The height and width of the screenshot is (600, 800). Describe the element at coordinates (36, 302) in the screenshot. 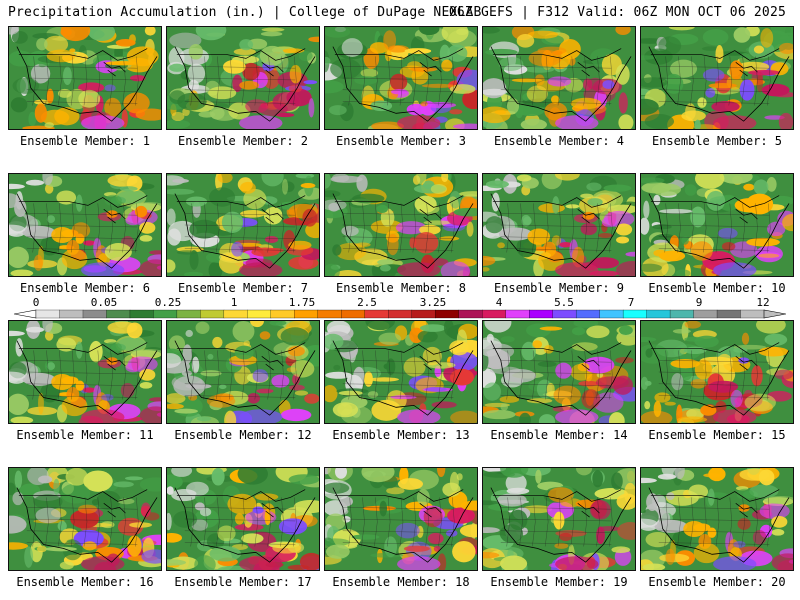

I see `colorbar-tick-label: 0` at that location.